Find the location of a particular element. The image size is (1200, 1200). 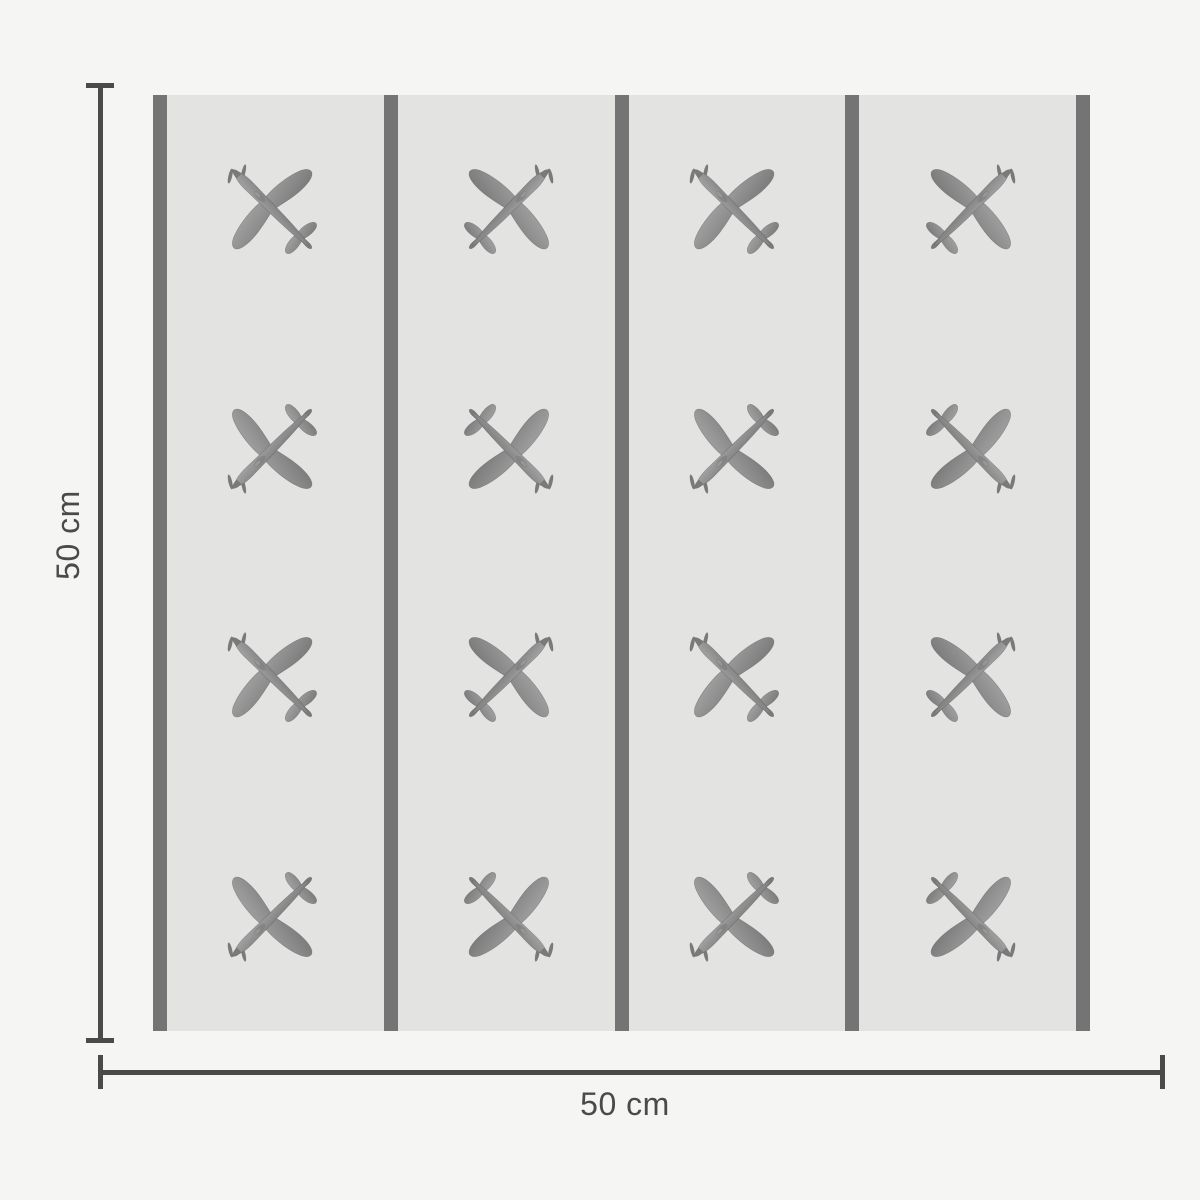

height-dimension-bottom-cap is located at coordinates (100, 1040).